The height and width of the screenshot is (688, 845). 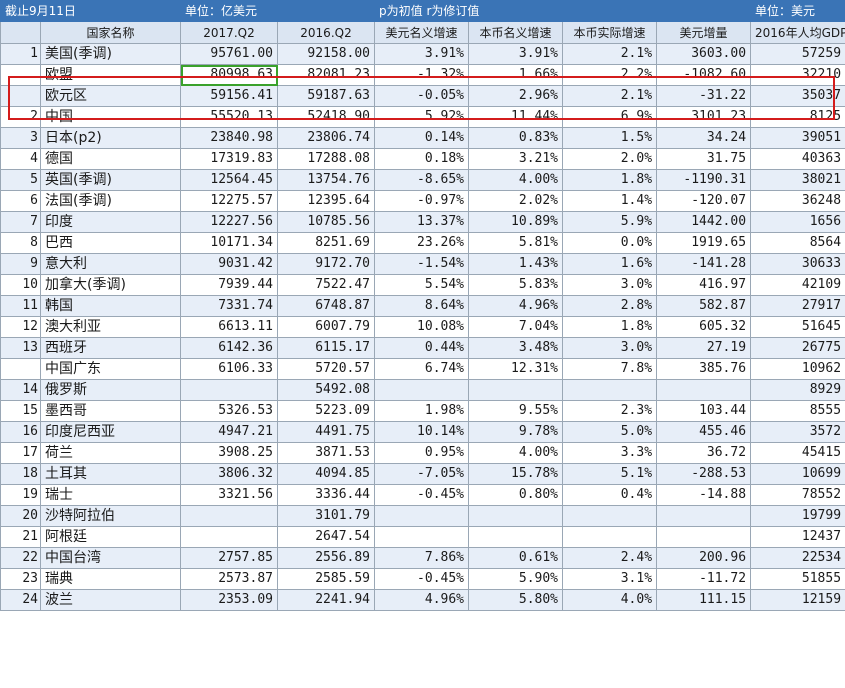 I want to click on usd-increment-cell: 455.46, so click(x=704, y=432).